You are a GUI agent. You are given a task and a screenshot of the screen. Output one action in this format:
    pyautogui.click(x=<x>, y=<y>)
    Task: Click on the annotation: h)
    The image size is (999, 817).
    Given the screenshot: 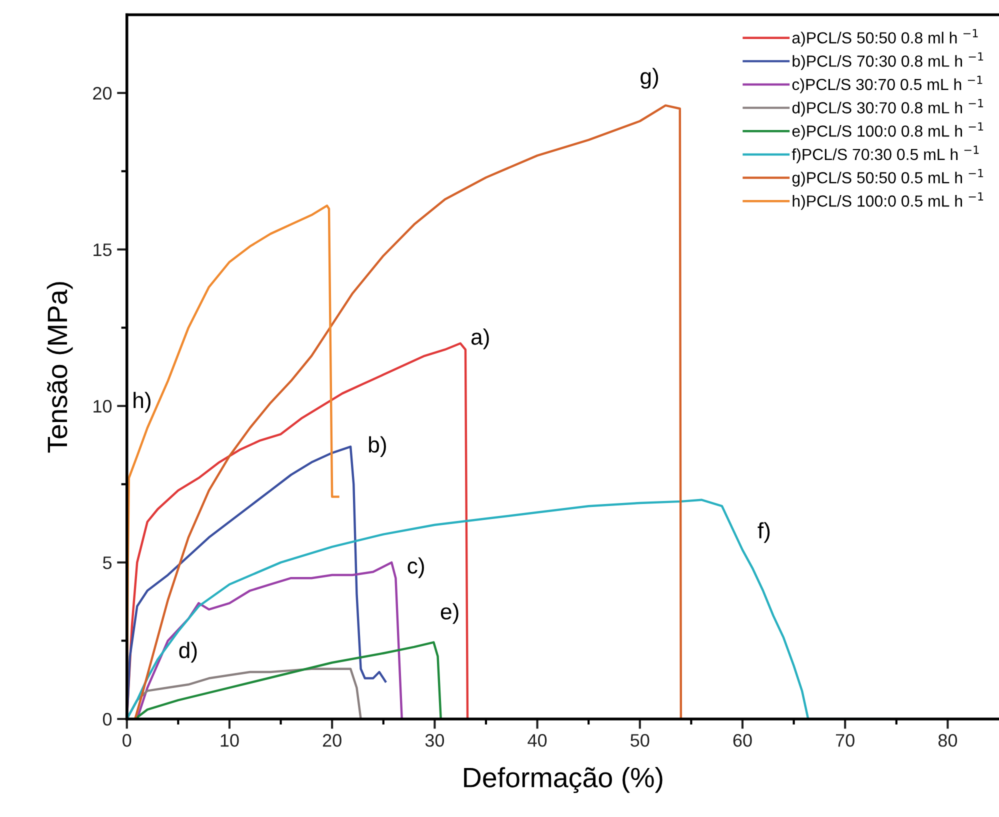 What is the action you would take?
    pyautogui.click(x=142, y=402)
    